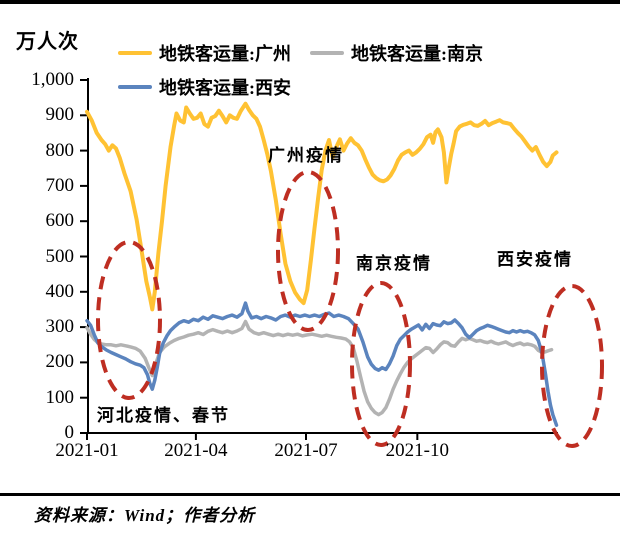  I want to click on legend-label: 地铁客运量:西安, so click(225, 88).